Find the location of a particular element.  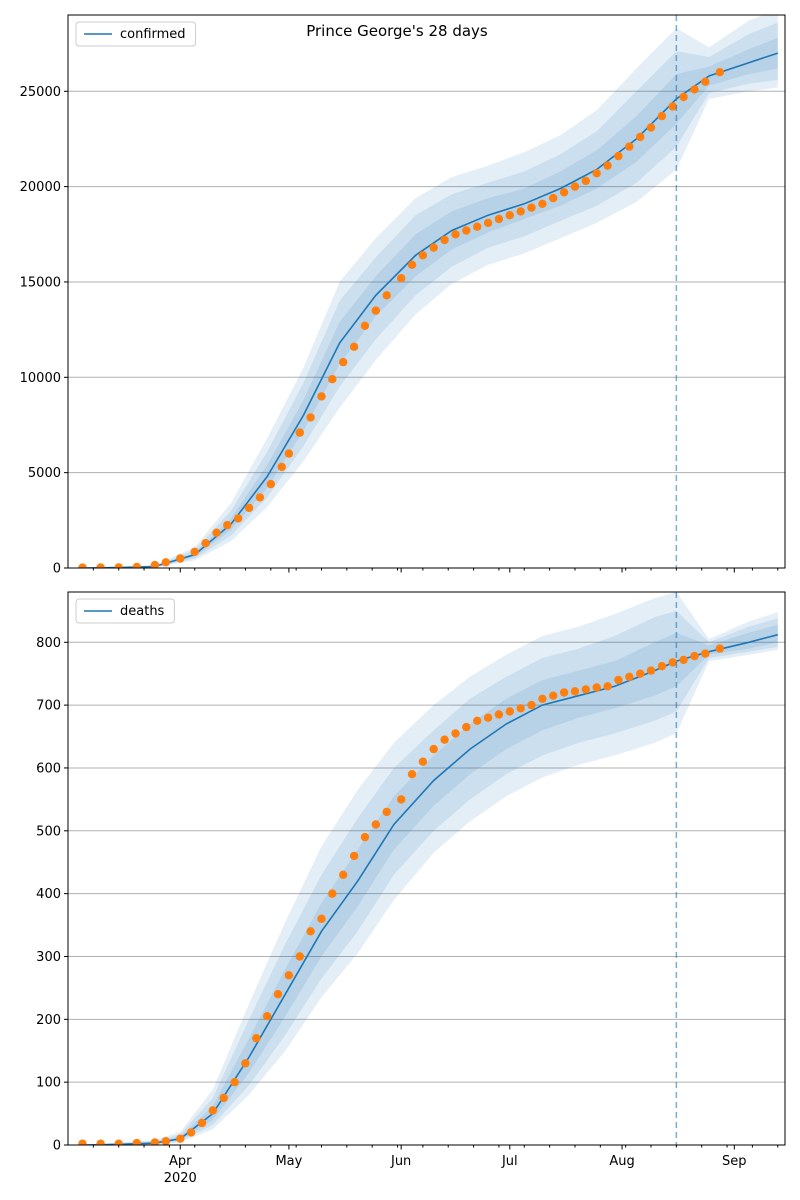

y-tick-label: 25000 is located at coordinates (40, 92).